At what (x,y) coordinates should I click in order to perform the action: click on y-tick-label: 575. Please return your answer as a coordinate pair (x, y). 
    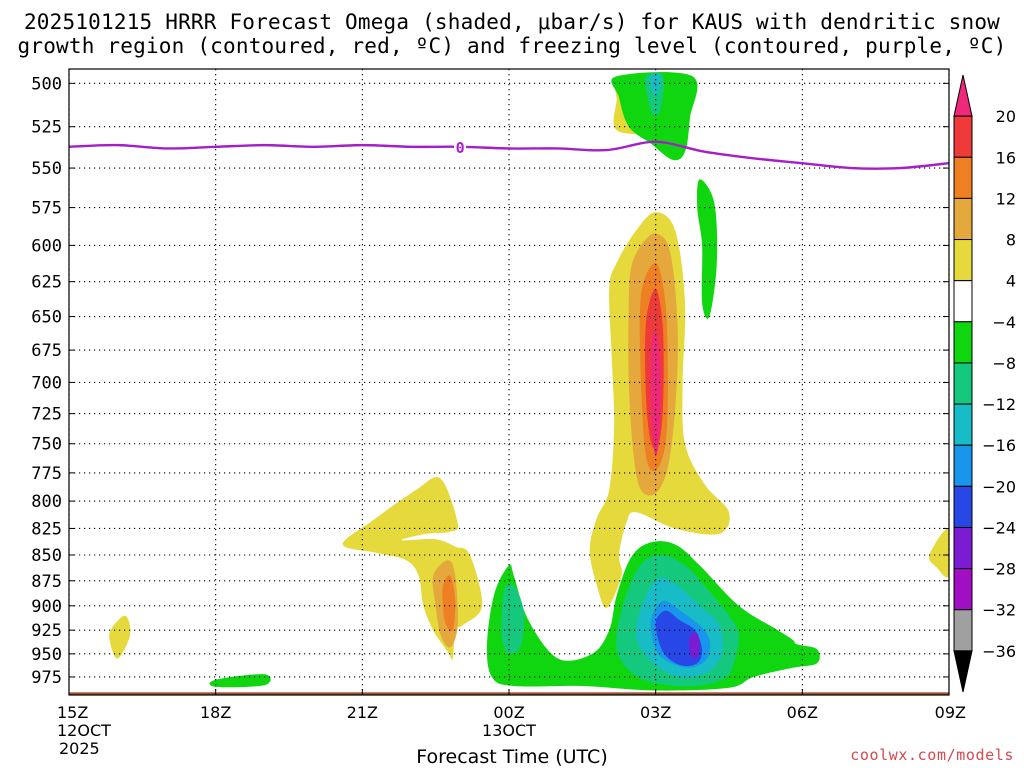
    Looking at the image, I should click on (46, 209).